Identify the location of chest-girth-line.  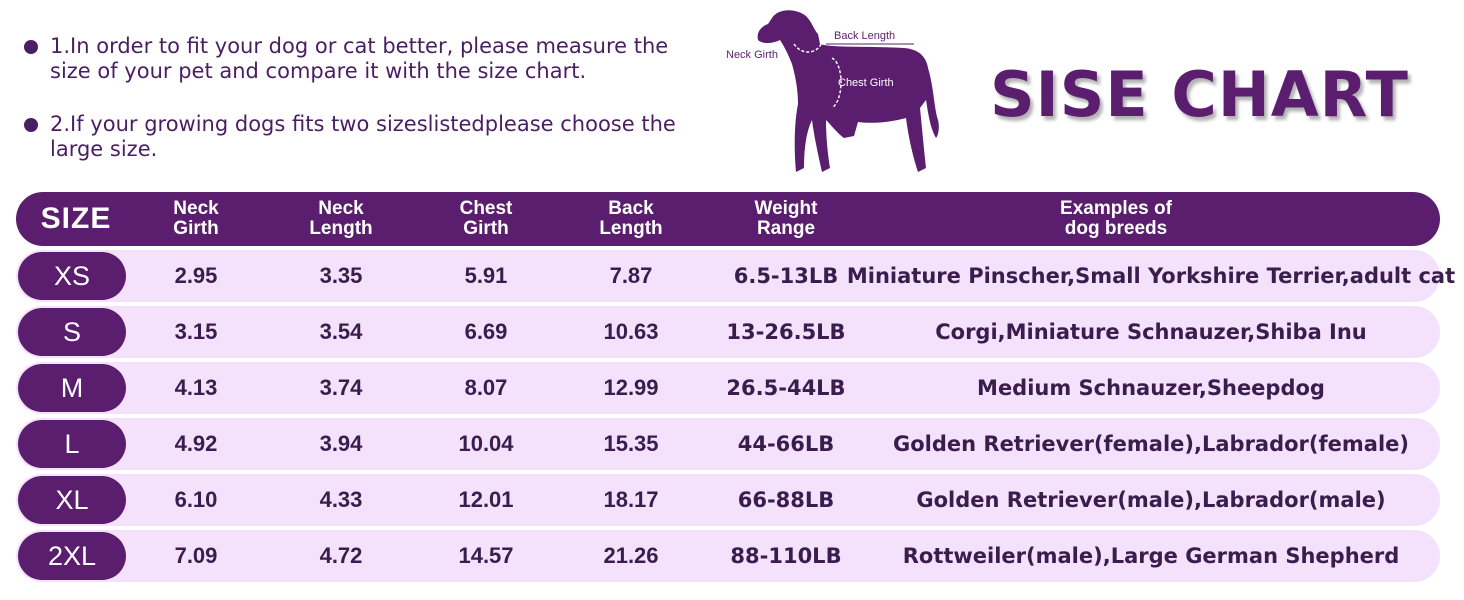
(836, 83).